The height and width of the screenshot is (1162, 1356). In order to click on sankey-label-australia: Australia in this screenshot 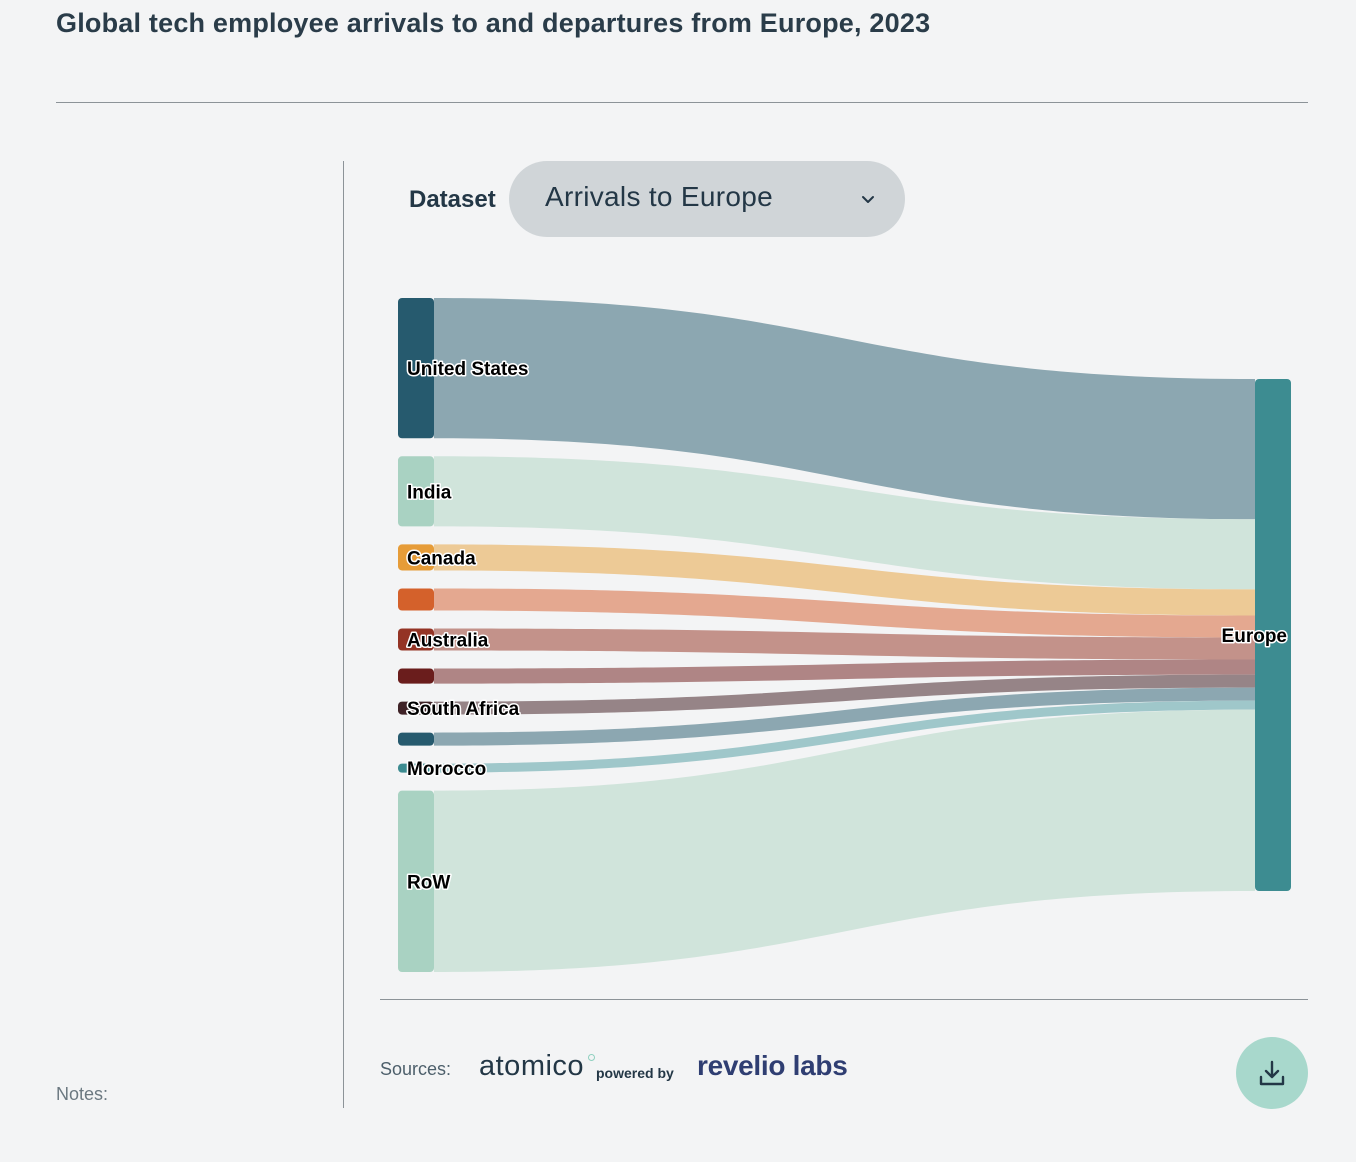, I will do `click(448, 641)`.